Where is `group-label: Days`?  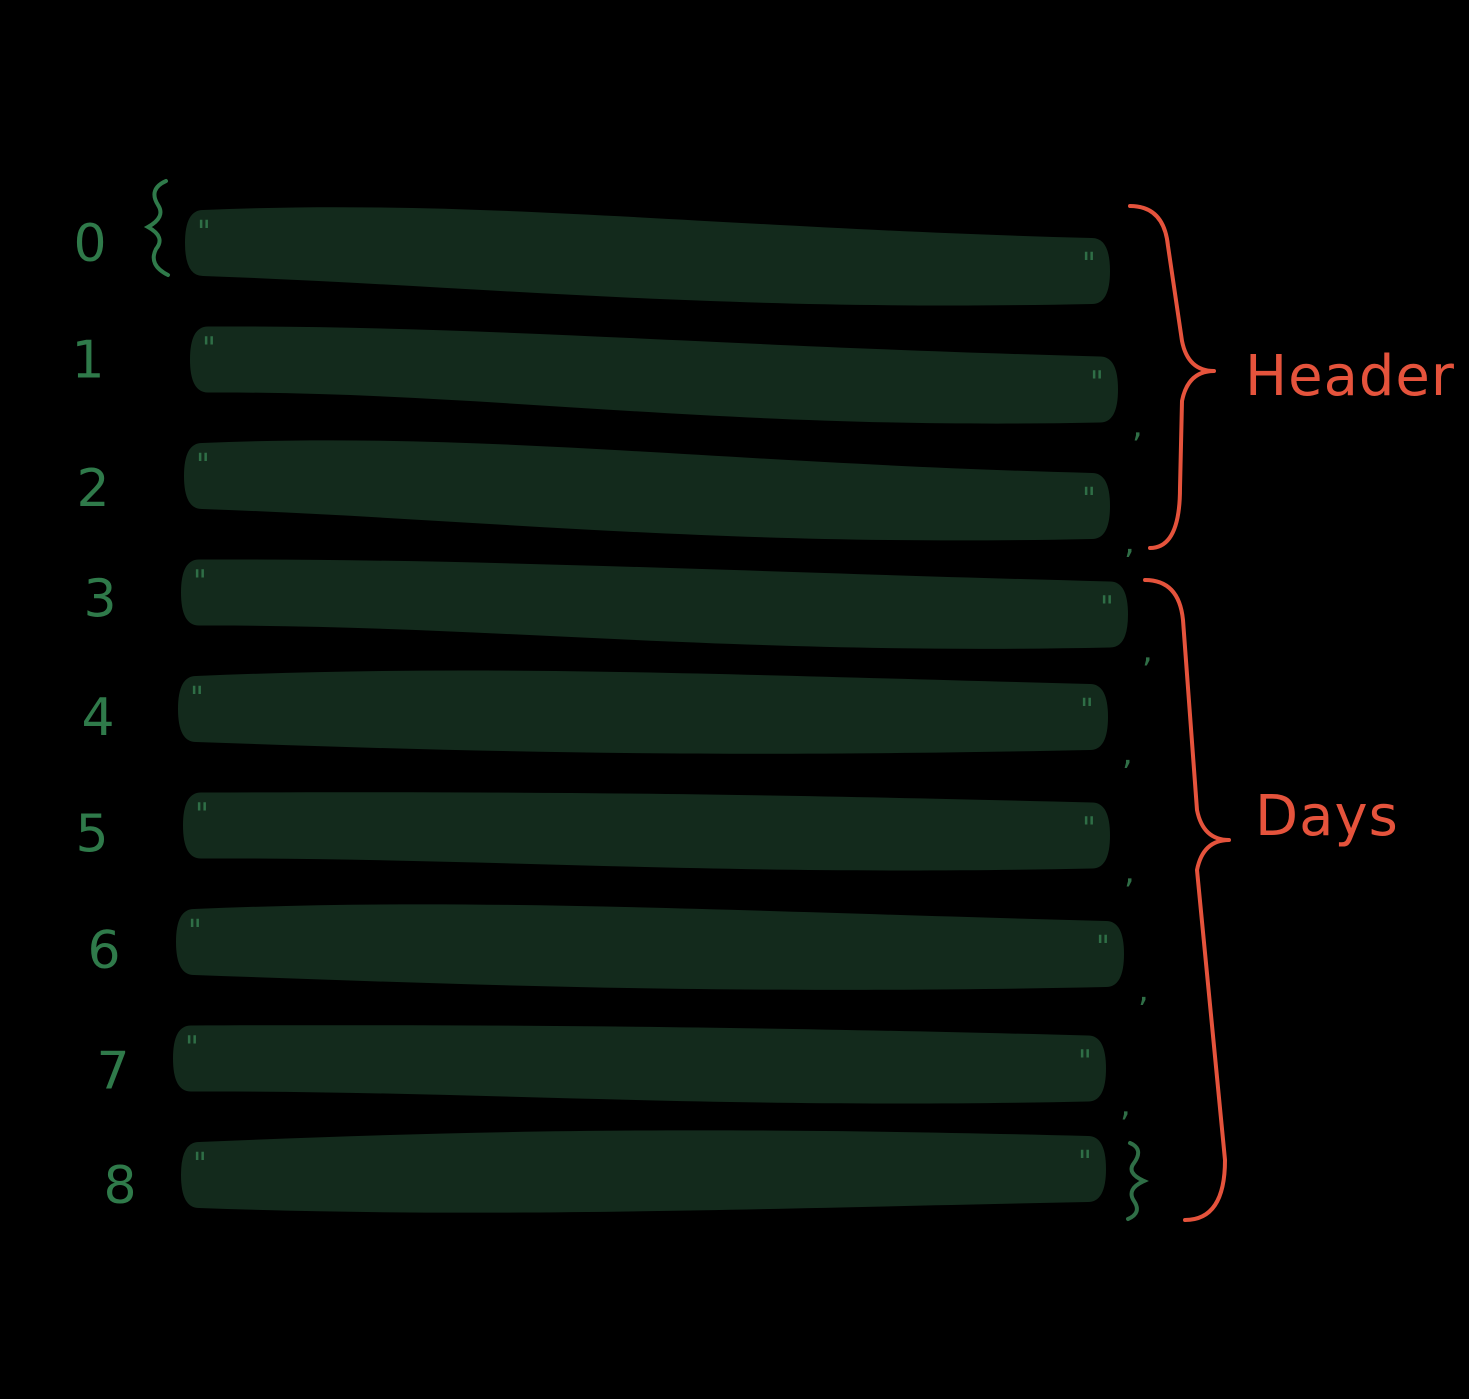
group-label: Days is located at coordinates (1327, 816).